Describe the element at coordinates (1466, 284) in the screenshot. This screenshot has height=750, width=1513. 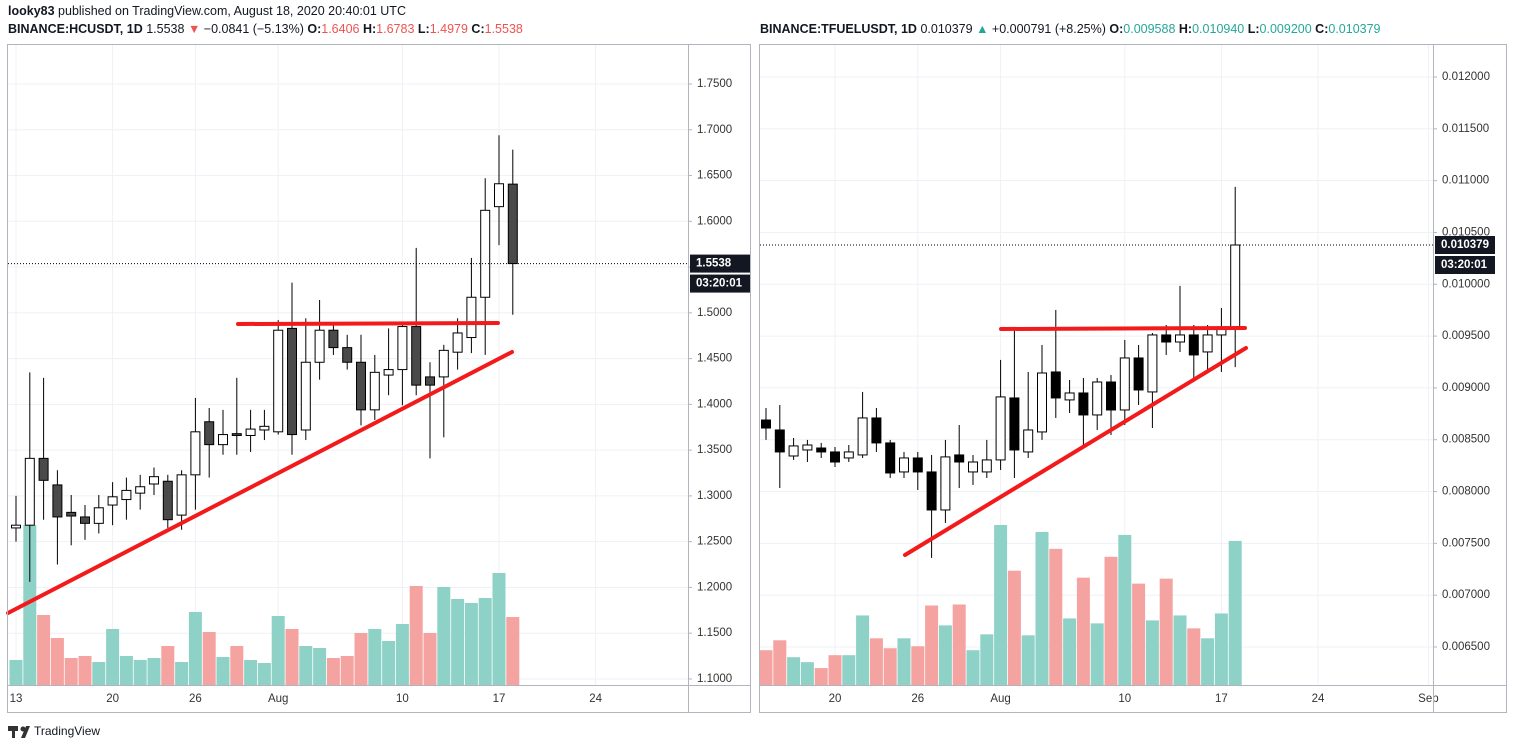
I see `y-tick-label: 0.010000` at that location.